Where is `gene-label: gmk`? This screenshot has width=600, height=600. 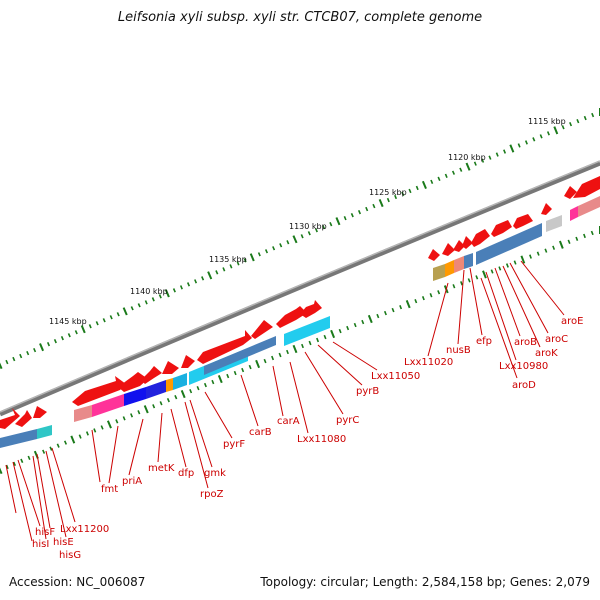
gene-label: gmk is located at coordinates (215, 473).